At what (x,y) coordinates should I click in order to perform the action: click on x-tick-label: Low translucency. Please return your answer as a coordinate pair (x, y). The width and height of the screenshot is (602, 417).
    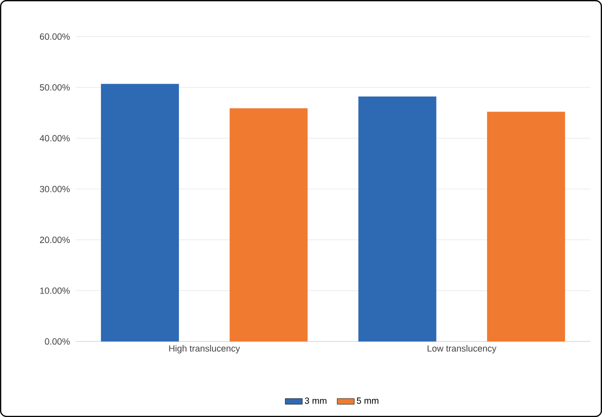
    Looking at the image, I should click on (462, 349).